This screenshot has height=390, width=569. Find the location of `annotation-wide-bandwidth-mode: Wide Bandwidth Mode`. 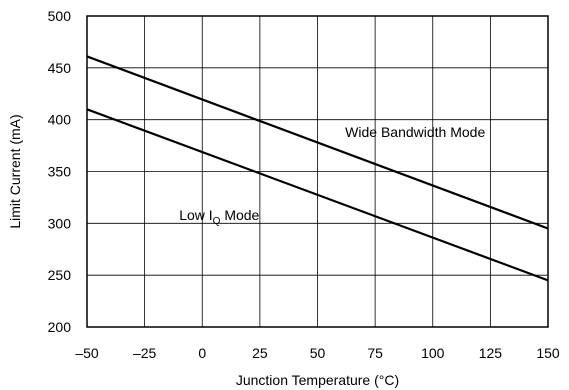

annotation-wide-bandwidth-mode: Wide Bandwidth Mode is located at coordinates (415, 132).